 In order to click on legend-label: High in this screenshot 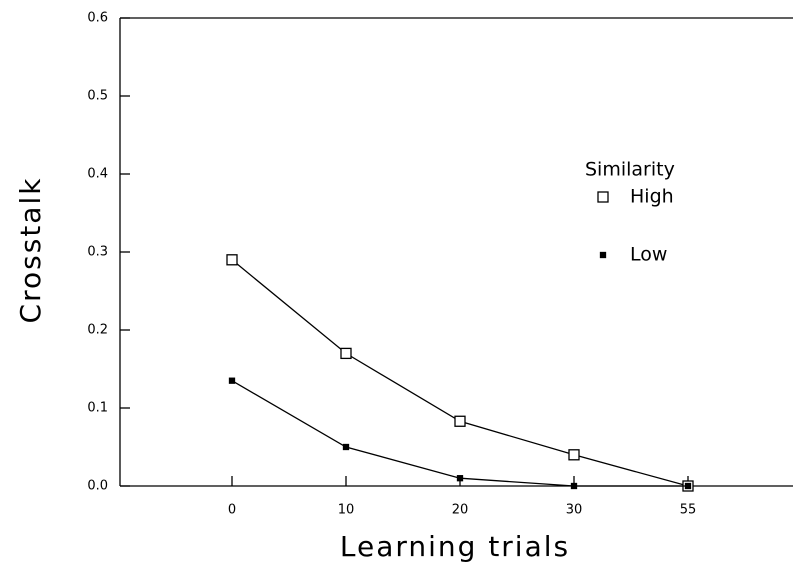, I will do `click(652, 197)`.